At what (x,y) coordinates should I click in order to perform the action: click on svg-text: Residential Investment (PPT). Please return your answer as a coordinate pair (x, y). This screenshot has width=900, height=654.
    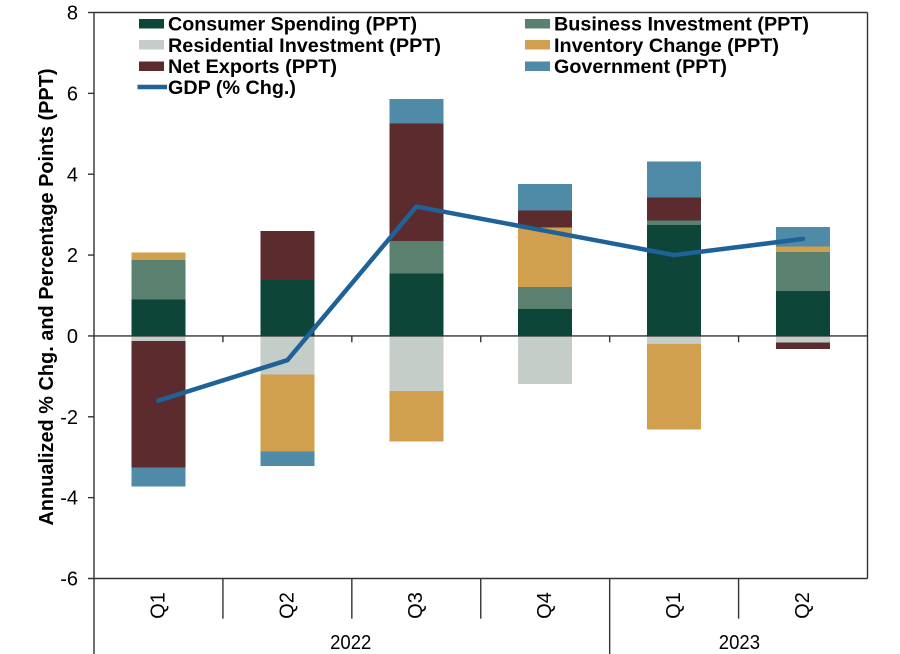
    Looking at the image, I should click on (304, 46).